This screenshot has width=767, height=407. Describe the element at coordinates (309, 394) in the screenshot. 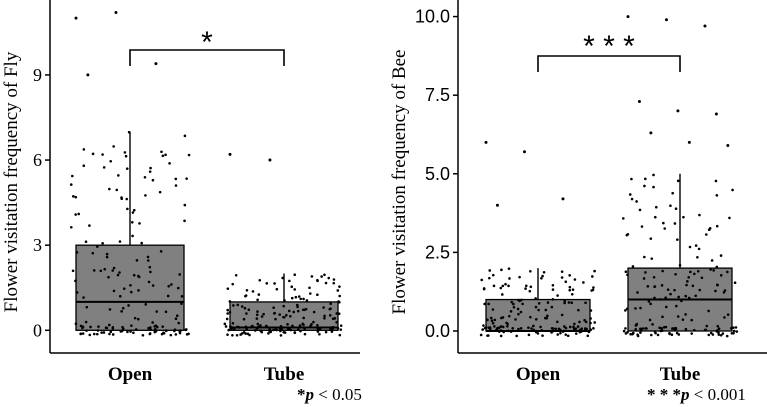

I see `fly-note-p: p` at that location.